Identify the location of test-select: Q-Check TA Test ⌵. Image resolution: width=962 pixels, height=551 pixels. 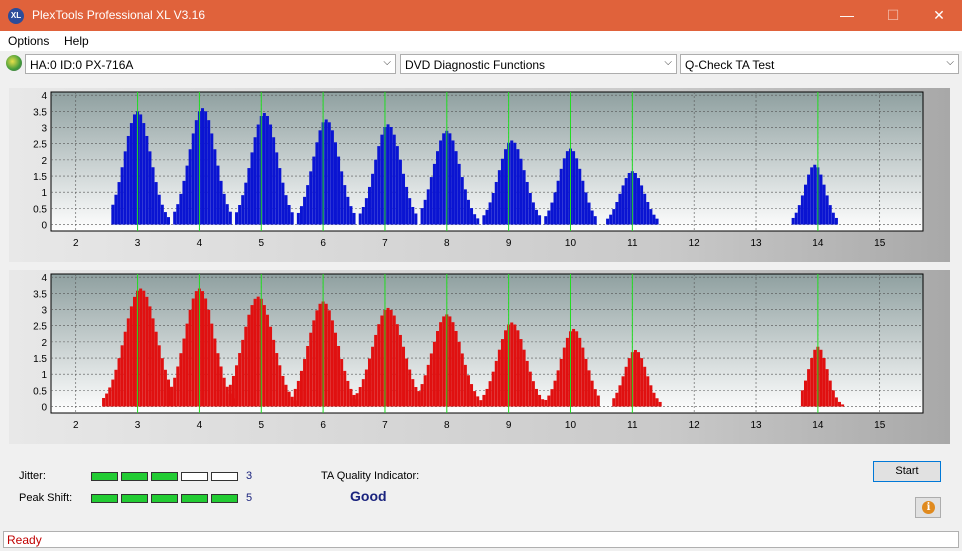
(819, 64).